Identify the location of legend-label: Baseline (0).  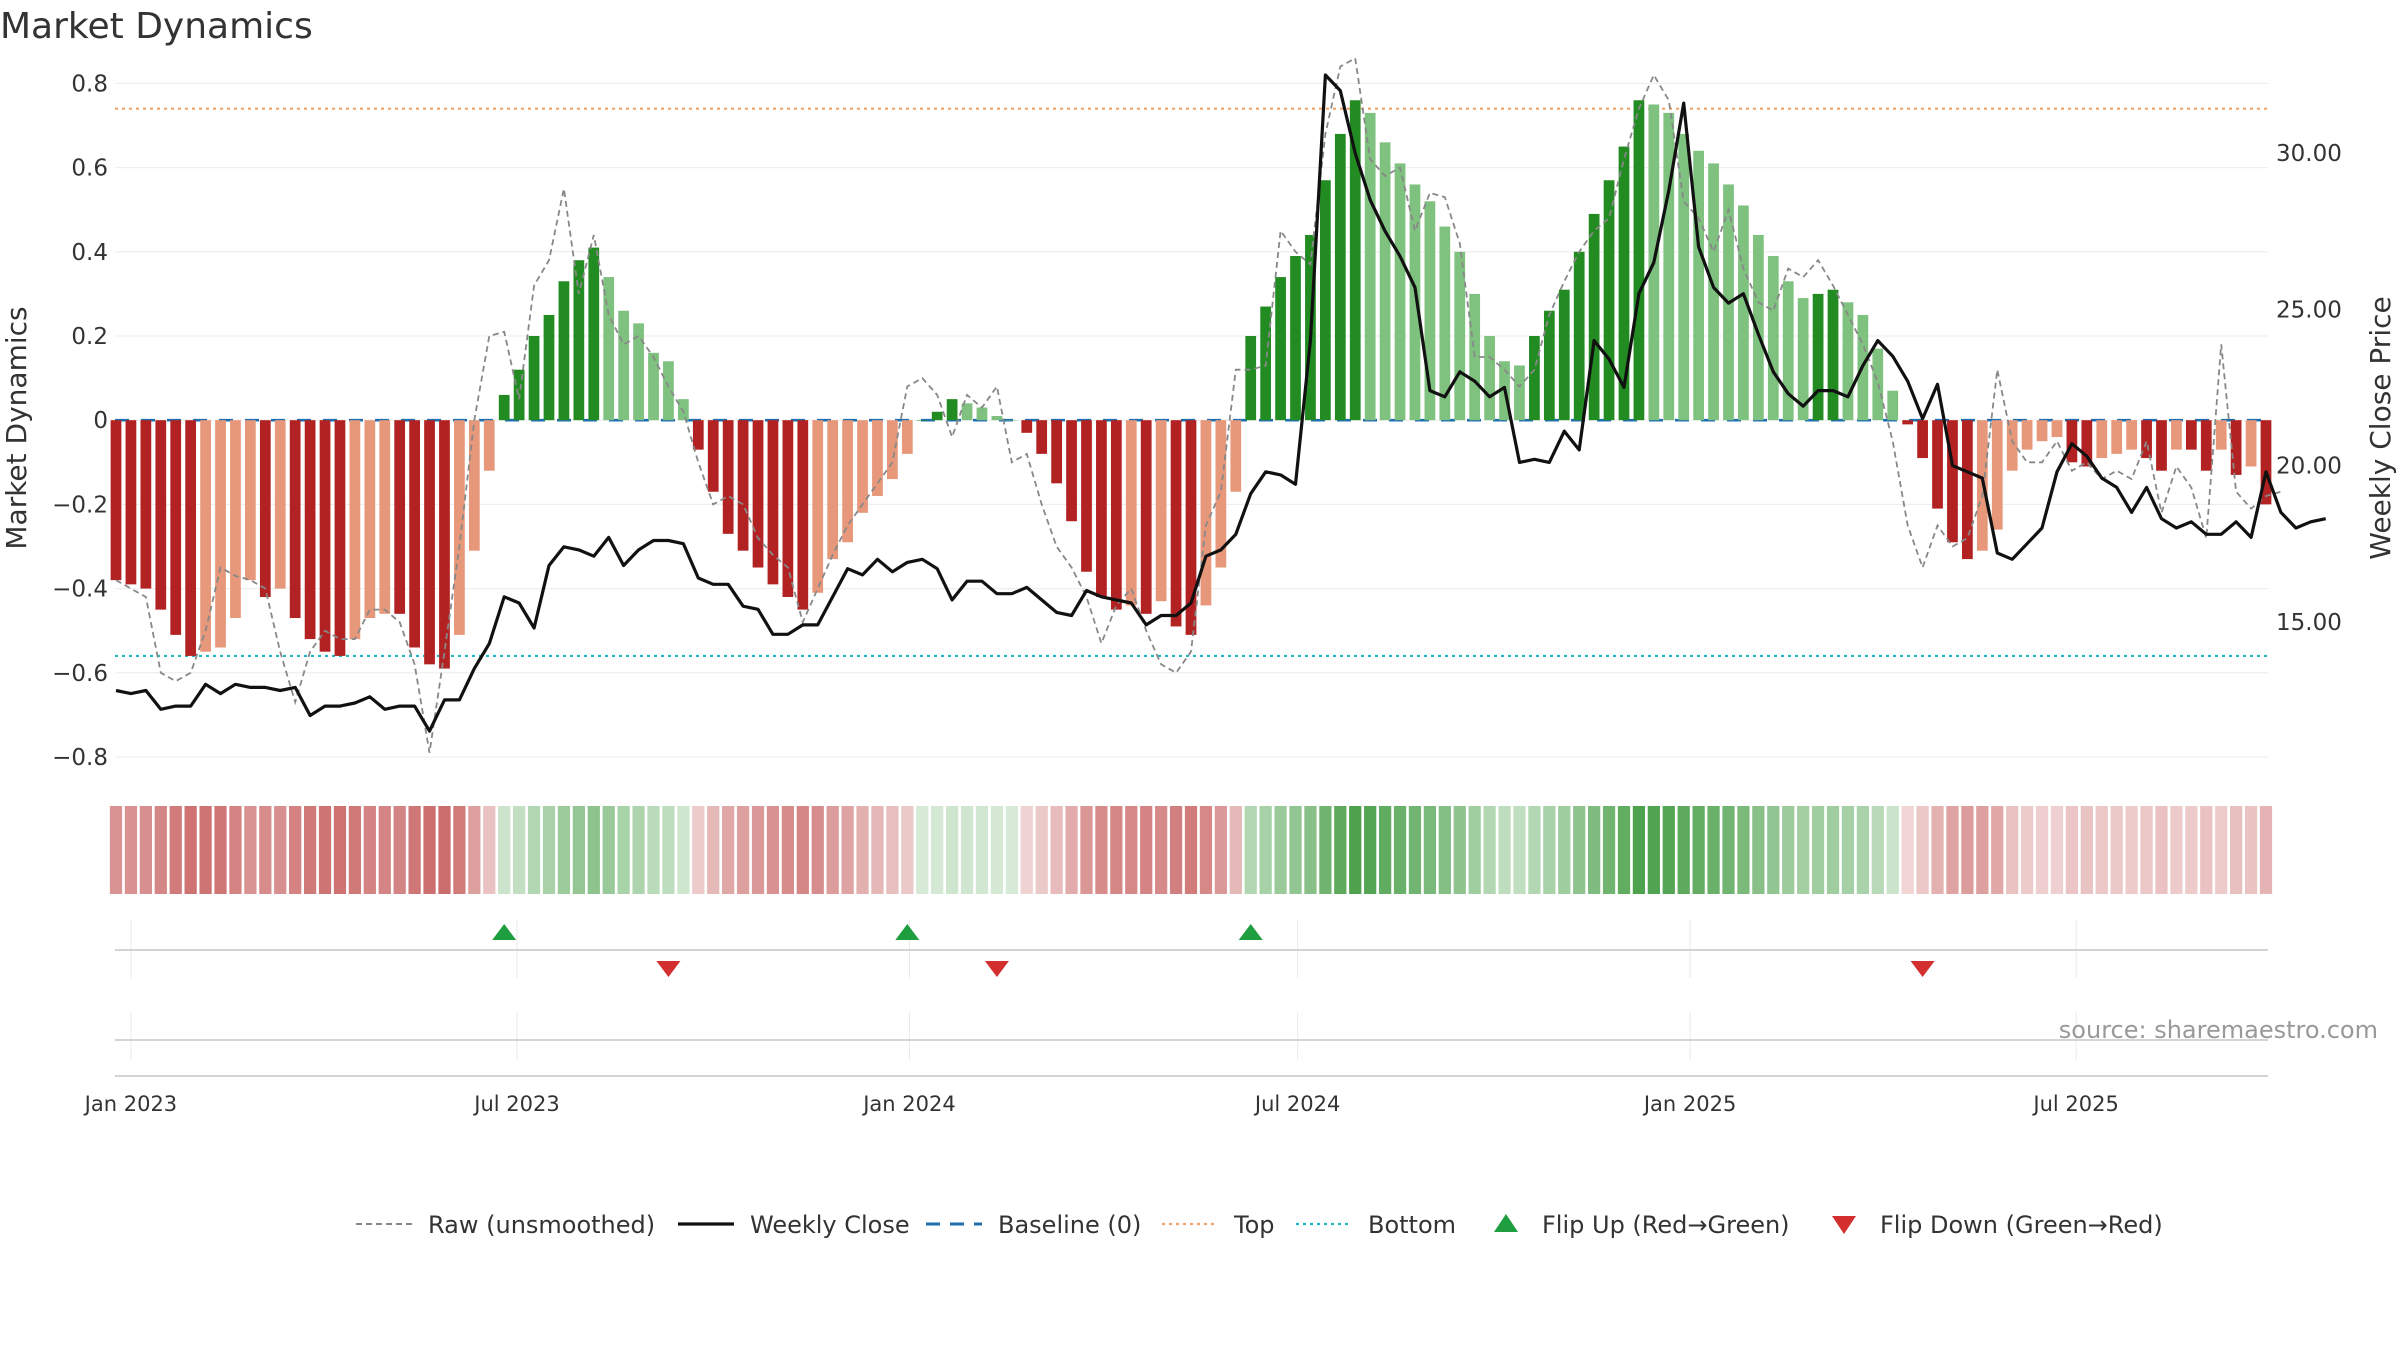
(1069, 1225).